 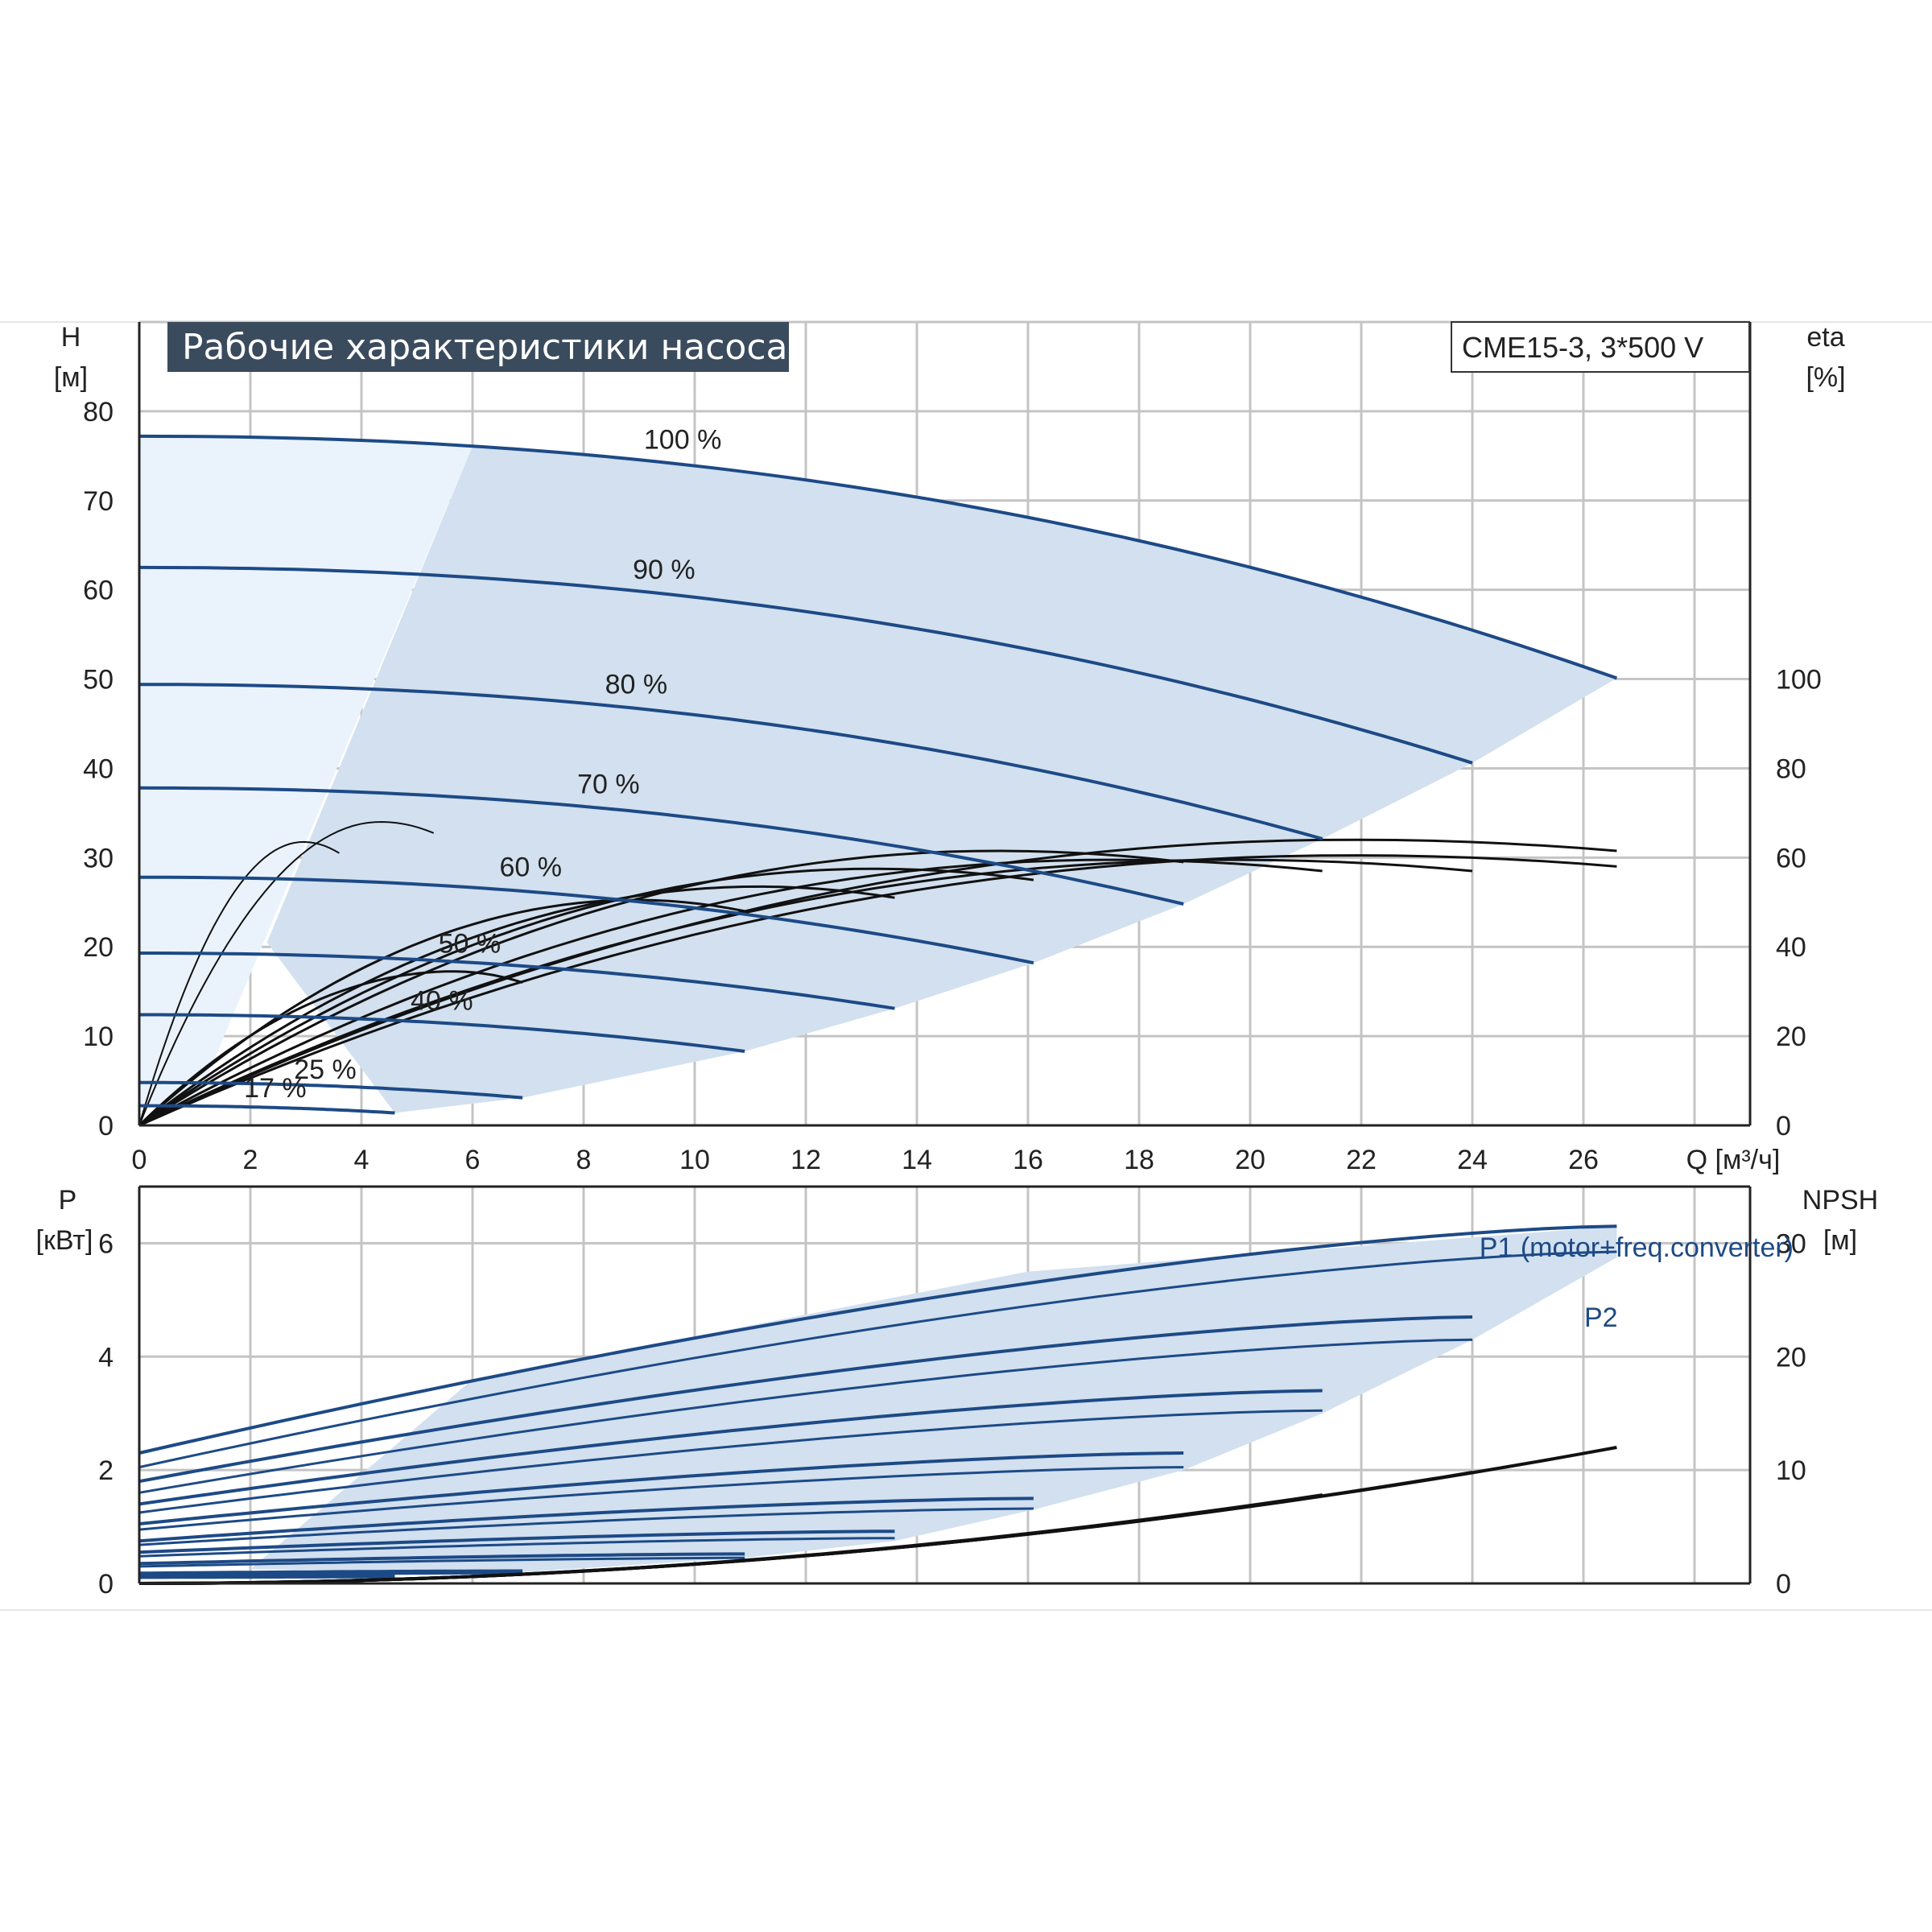 I want to click on y-tick-label: 30, so click(x=98, y=858).